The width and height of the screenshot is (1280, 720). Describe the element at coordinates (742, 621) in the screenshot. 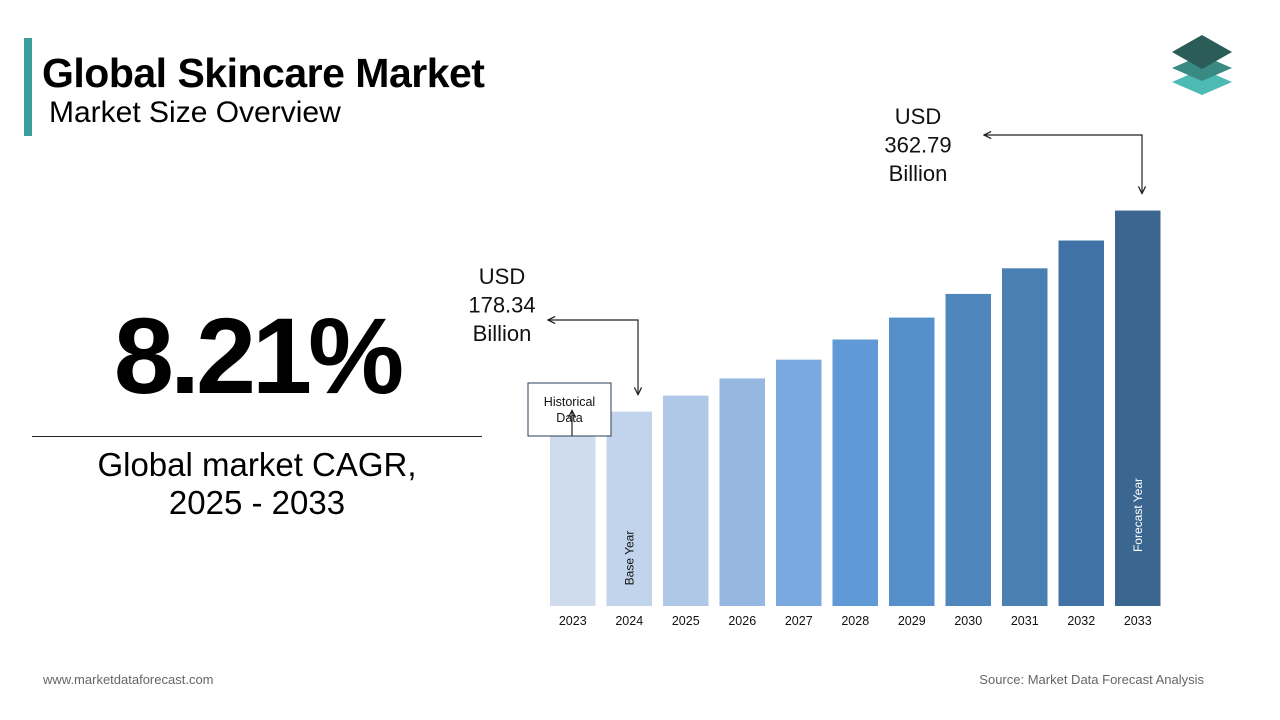

I see `x-tick-label: 2026` at that location.